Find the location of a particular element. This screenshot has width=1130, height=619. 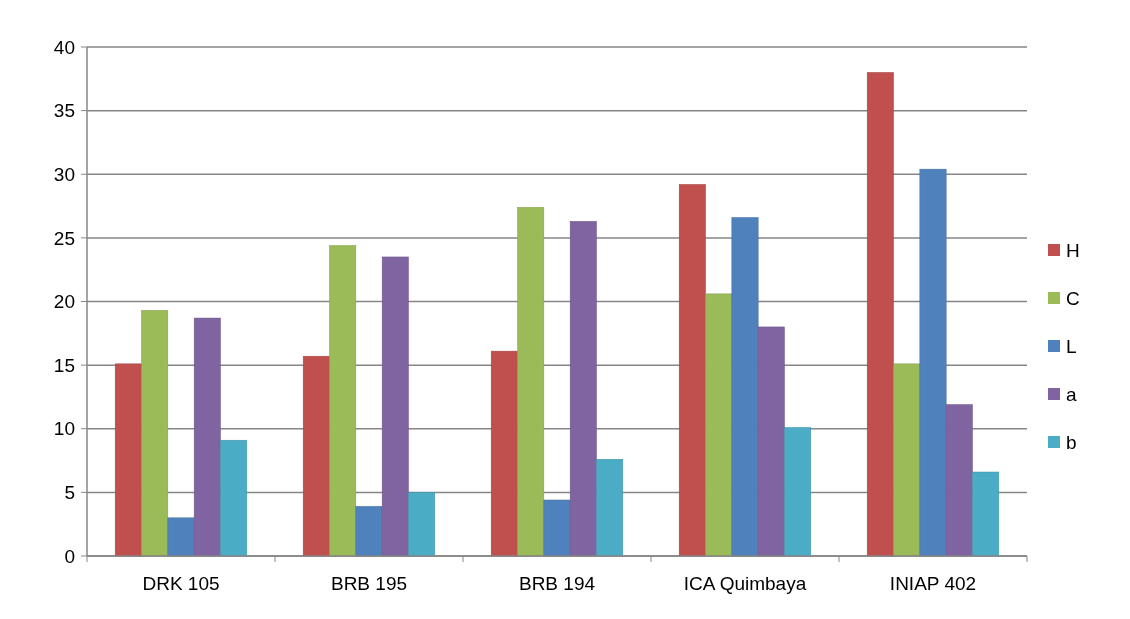

x-tick-label: DRK 105 is located at coordinates (181, 583).